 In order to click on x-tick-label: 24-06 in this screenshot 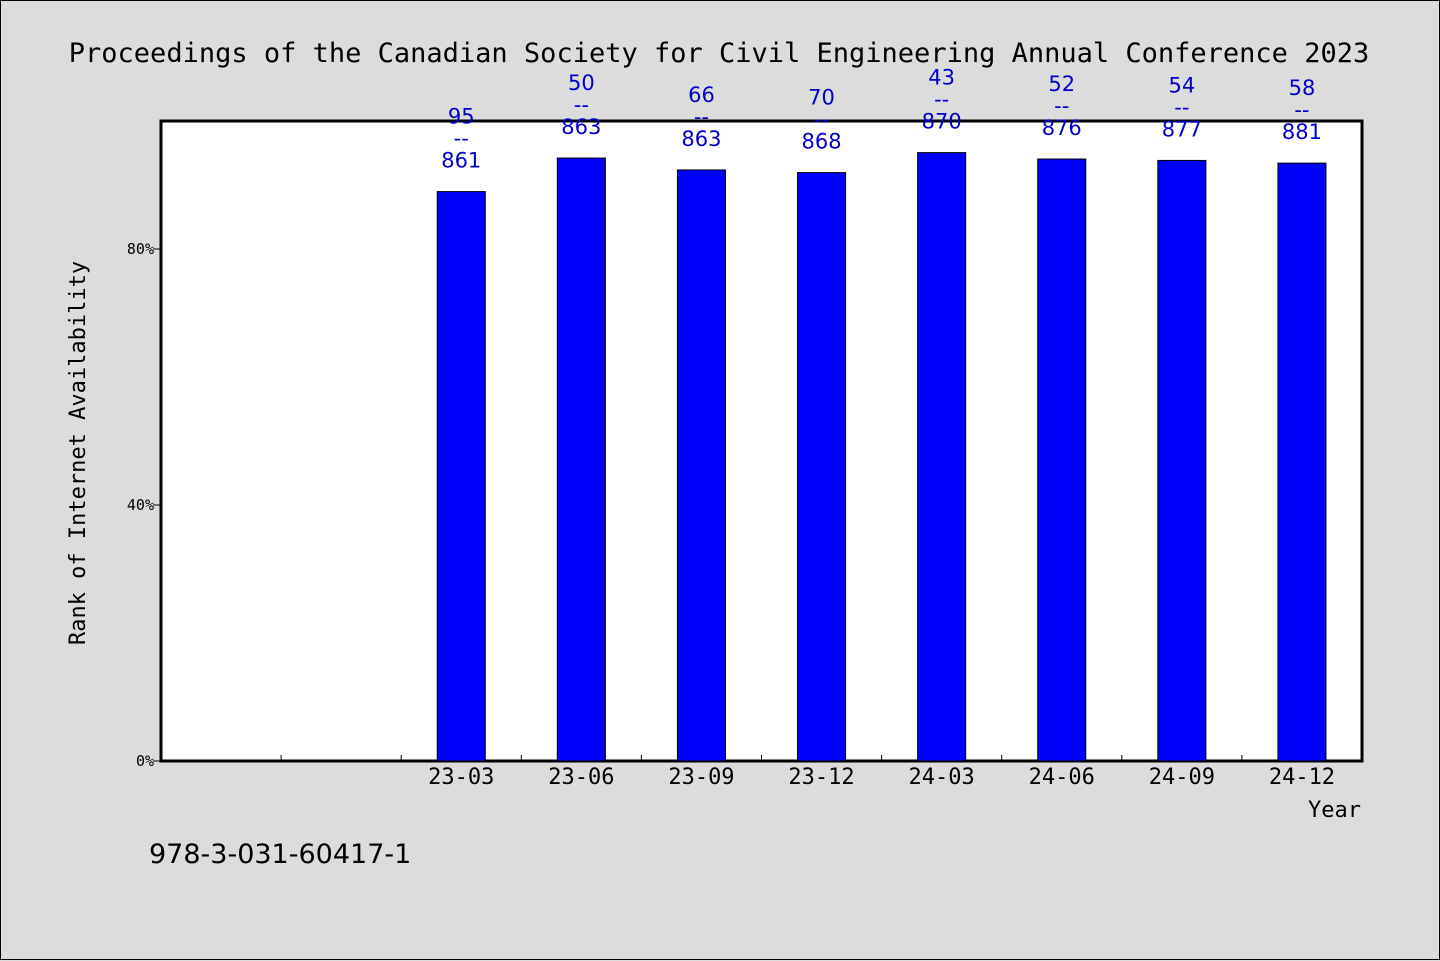, I will do `click(1062, 777)`.